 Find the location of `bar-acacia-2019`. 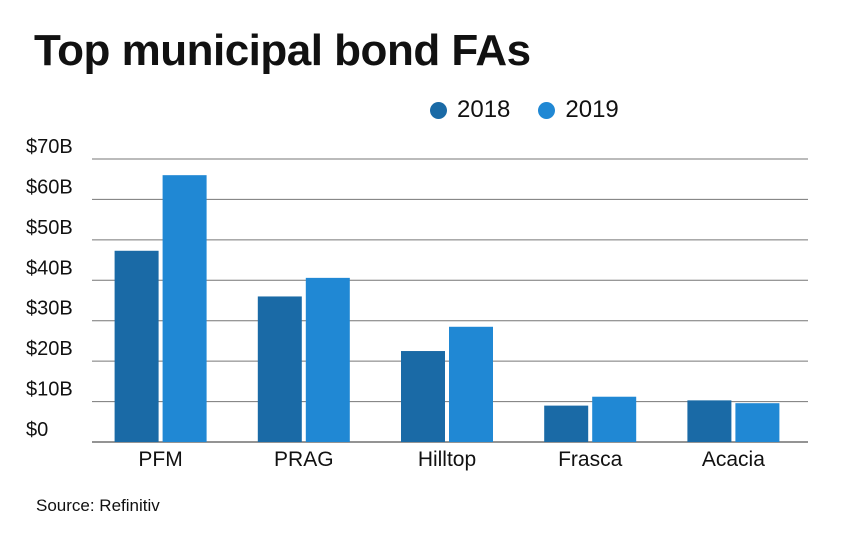

bar-acacia-2019 is located at coordinates (757, 422).